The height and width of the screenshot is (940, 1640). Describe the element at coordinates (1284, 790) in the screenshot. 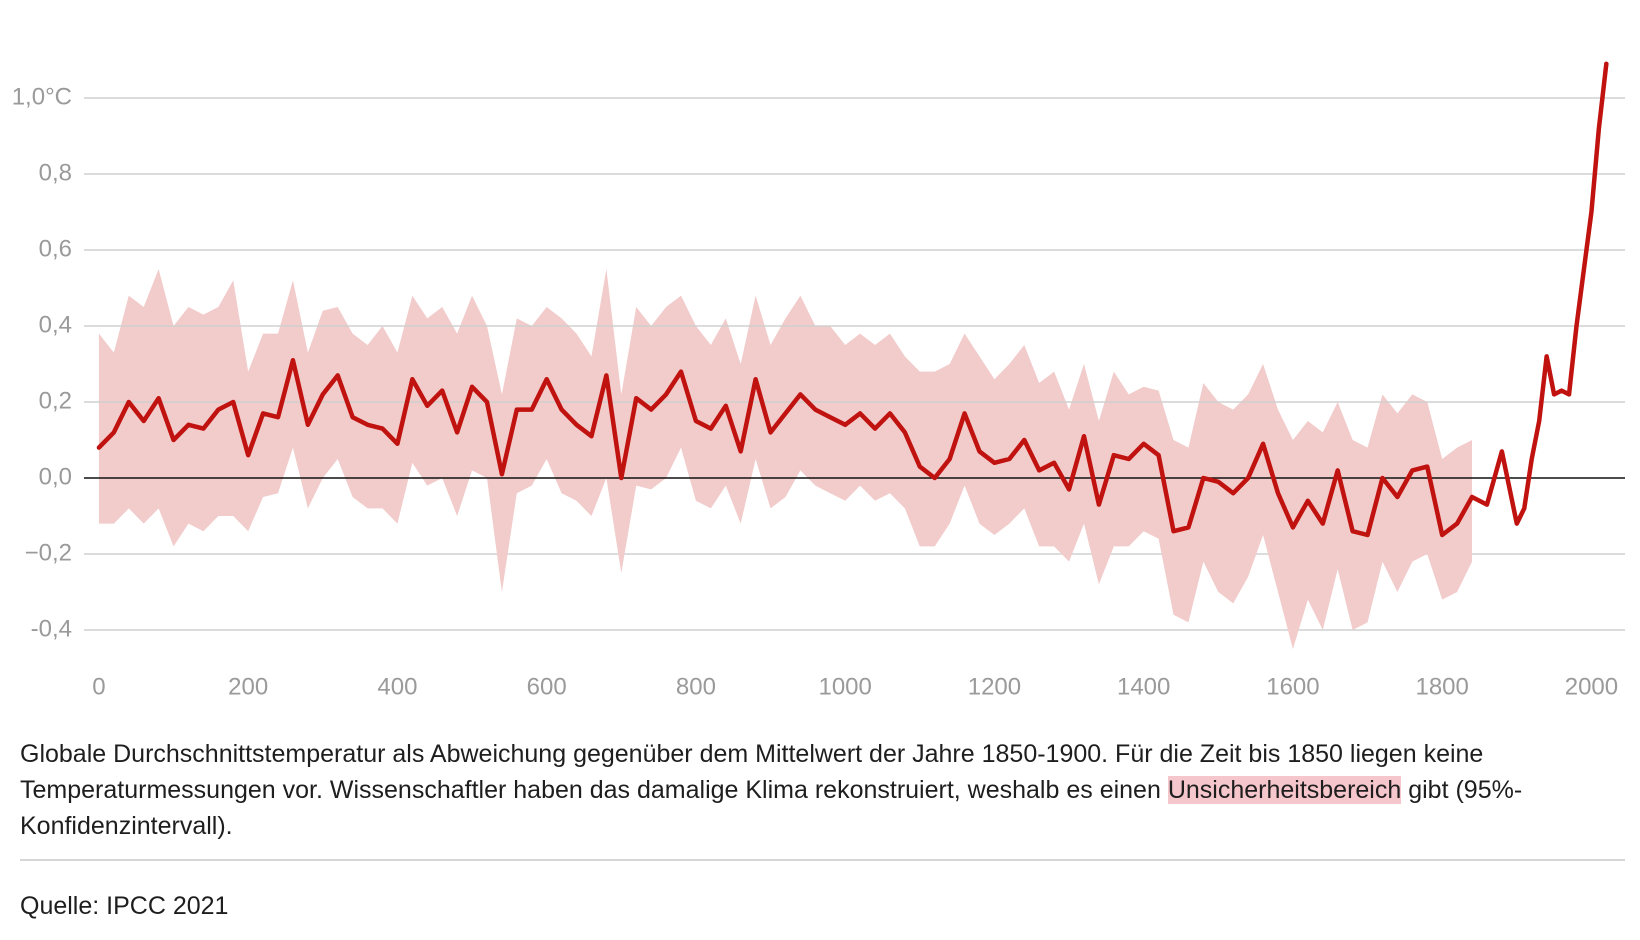

I see `caption-highlight: Unsicherheitsbereich` at that location.